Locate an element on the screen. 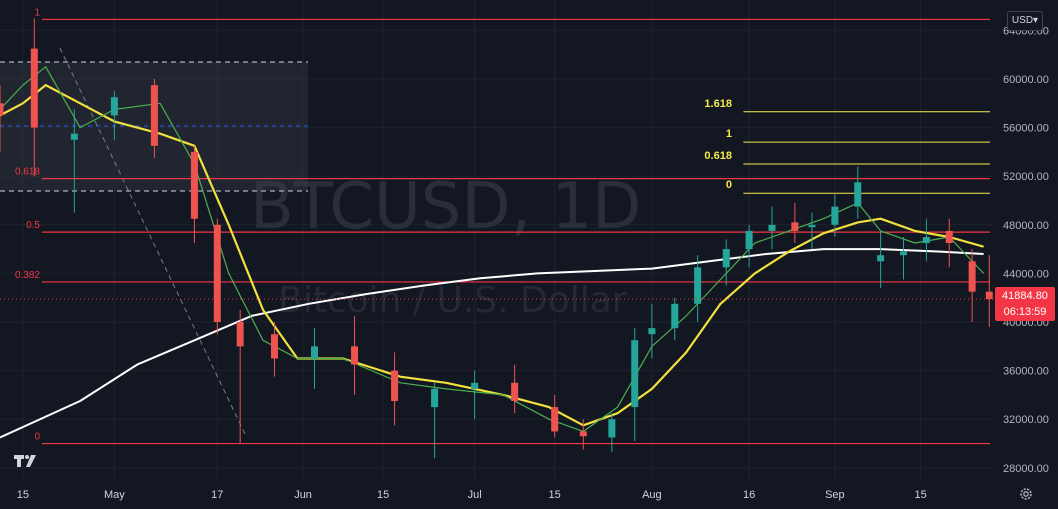 This screenshot has width=1058, height=509. price-tick-label: 28000.00 is located at coordinates (1026, 469).